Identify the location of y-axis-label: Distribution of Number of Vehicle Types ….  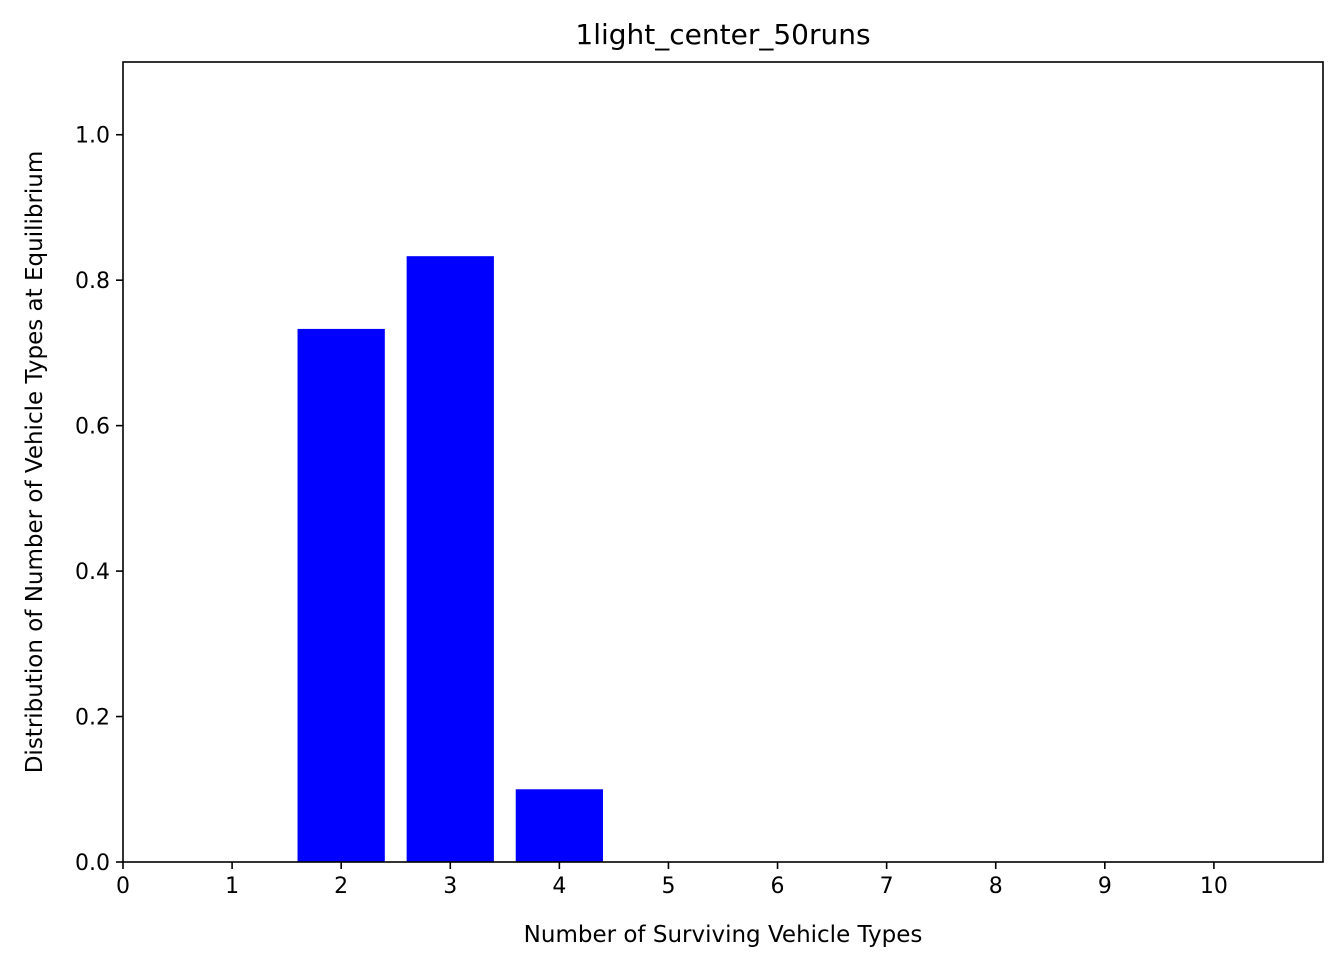
(35, 462).